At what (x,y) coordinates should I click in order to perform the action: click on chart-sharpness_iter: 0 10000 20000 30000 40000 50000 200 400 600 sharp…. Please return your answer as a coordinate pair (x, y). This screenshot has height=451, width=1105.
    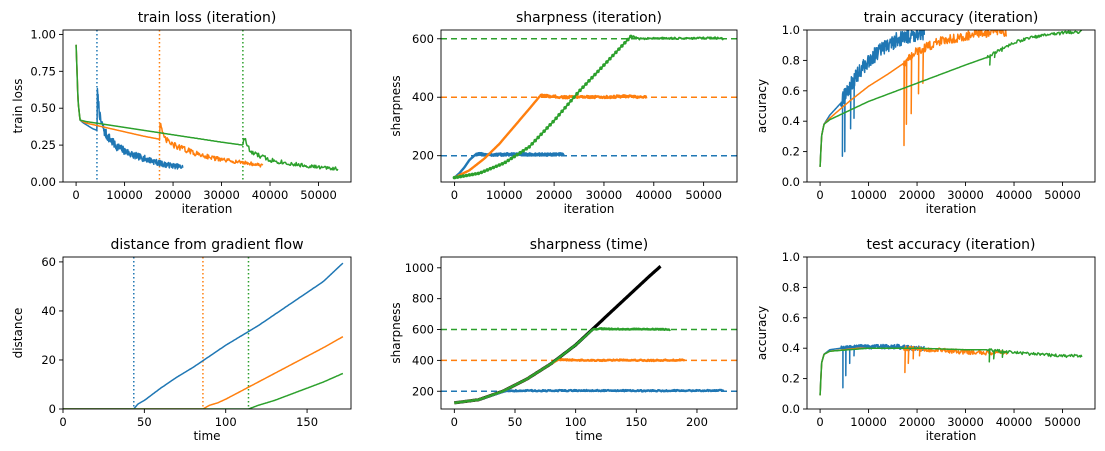
    Looking at the image, I should click on (563, 113).